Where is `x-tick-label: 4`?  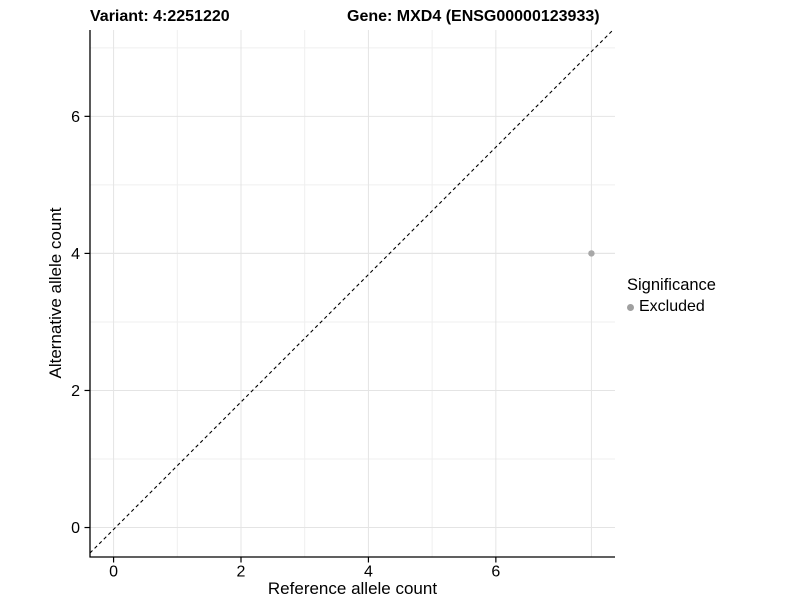
x-tick-label: 4 is located at coordinates (368, 572).